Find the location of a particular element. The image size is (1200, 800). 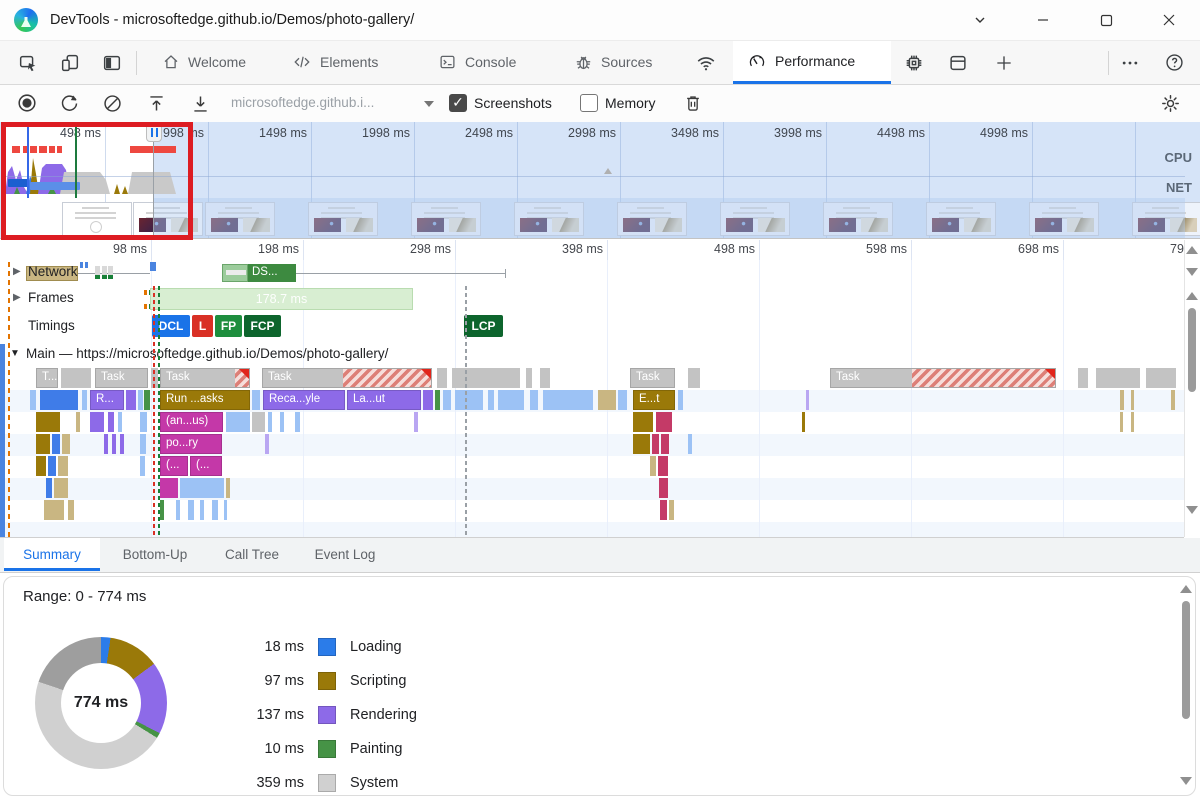

tab-elements: Elements is located at coordinates (335, 62).